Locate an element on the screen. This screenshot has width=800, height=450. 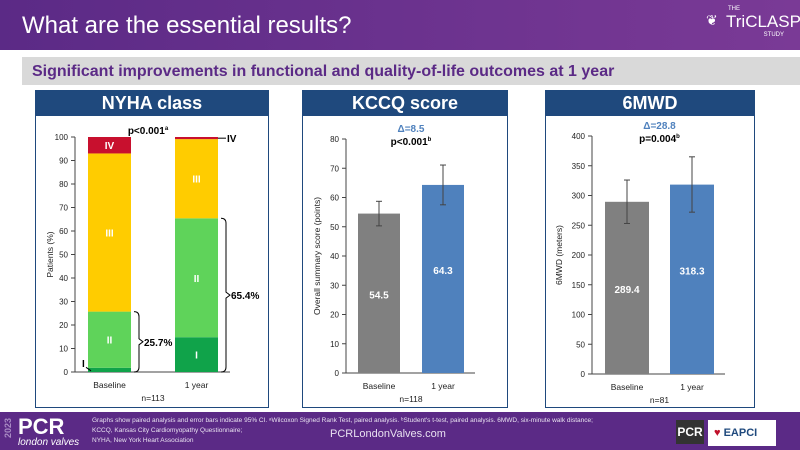
p-value: p=0.004b is located at coordinates (659, 139).